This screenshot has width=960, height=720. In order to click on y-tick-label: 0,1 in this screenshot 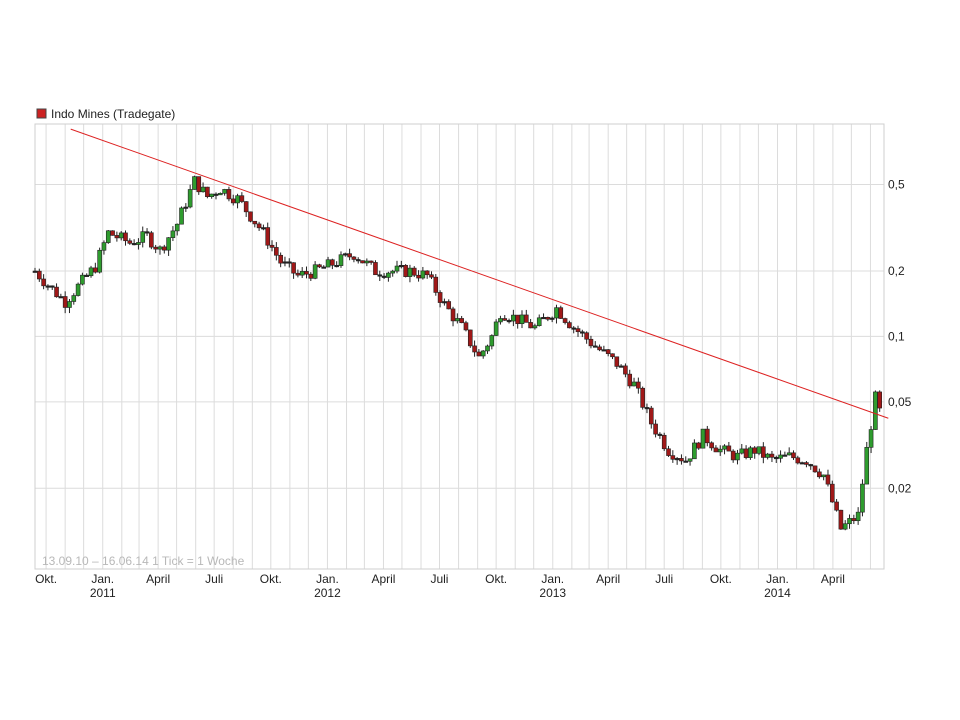, I will do `click(896, 336)`.